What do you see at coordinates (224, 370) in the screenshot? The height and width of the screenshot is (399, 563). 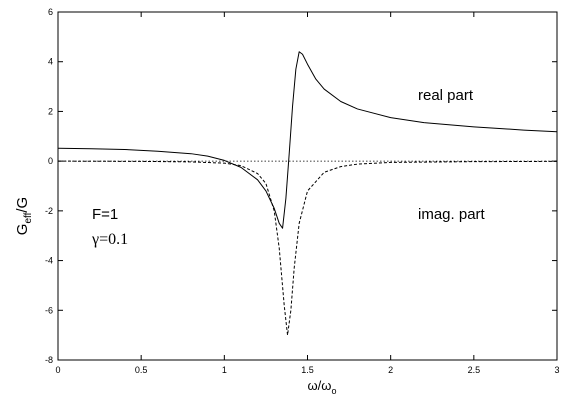 I see `x-tick-label: 1` at bounding box center [224, 370].